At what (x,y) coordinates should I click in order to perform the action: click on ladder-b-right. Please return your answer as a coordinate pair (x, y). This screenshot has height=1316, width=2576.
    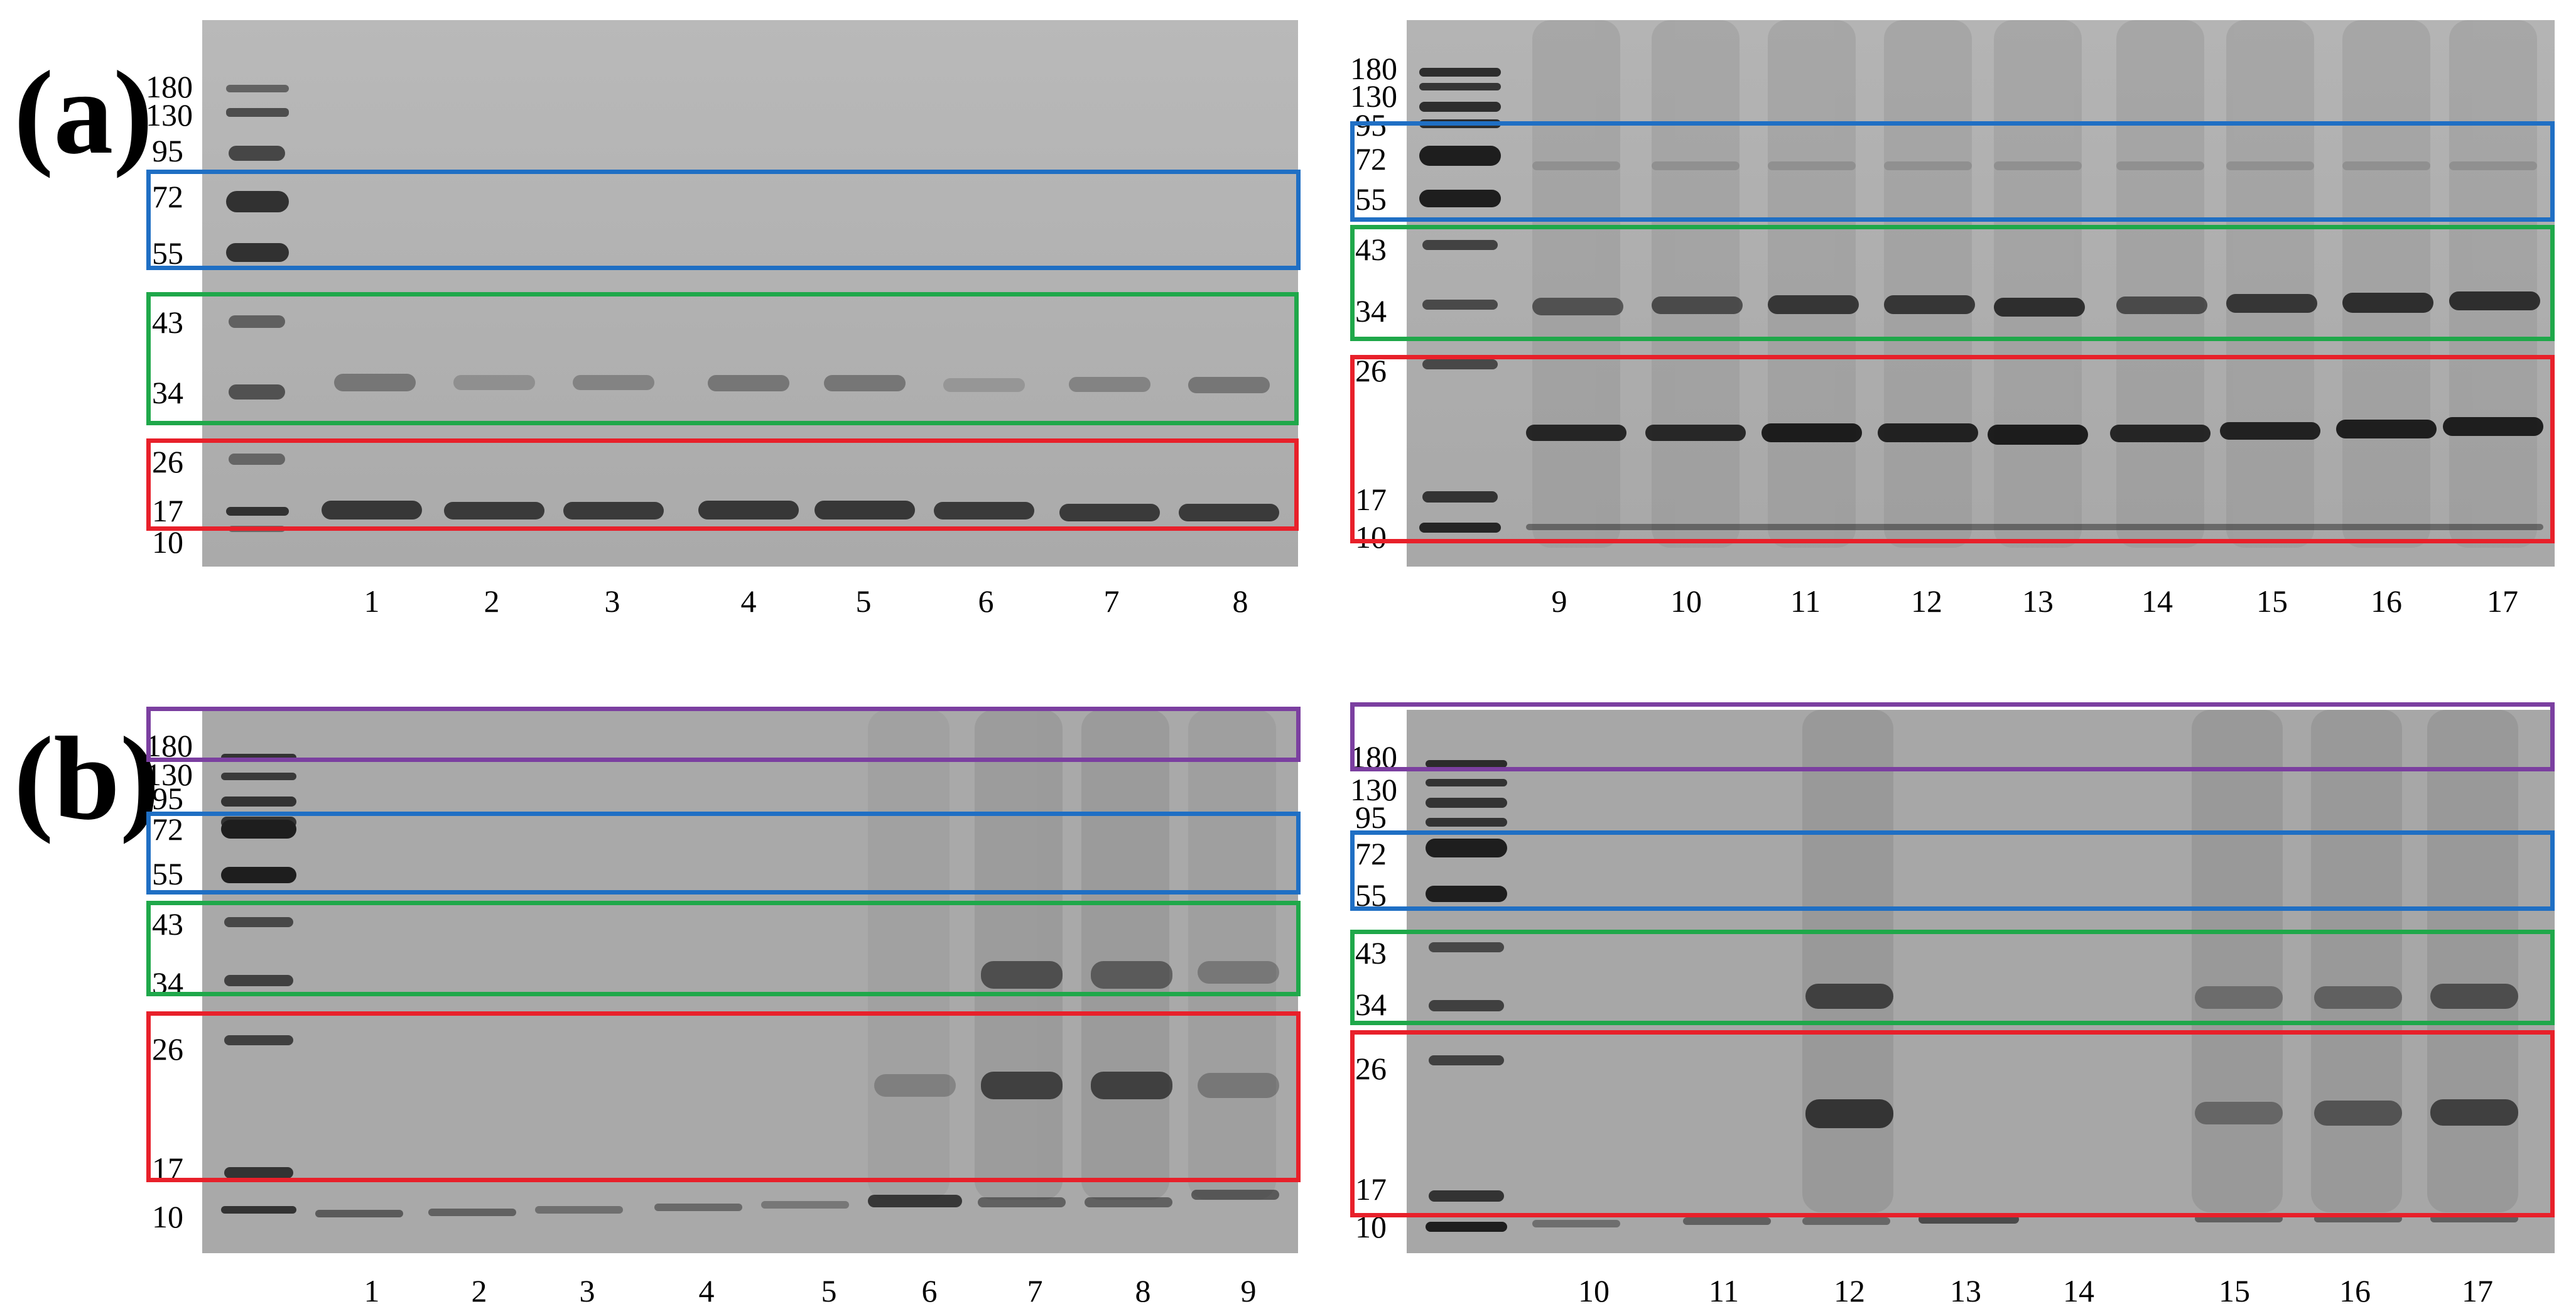
    Looking at the image, I should click on (1466, 996).